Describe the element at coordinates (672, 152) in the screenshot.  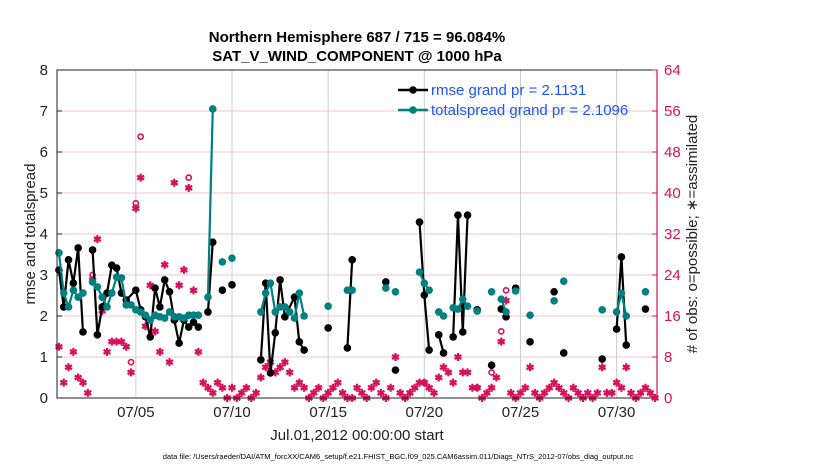
I see `y2-tick-label: 48` at that location.